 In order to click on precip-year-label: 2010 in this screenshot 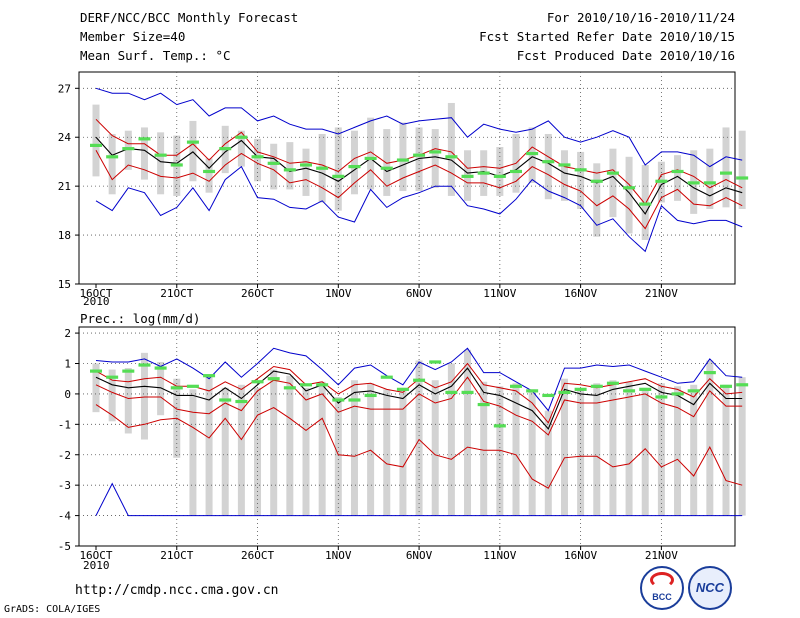, I will do `click(96, 565)`.